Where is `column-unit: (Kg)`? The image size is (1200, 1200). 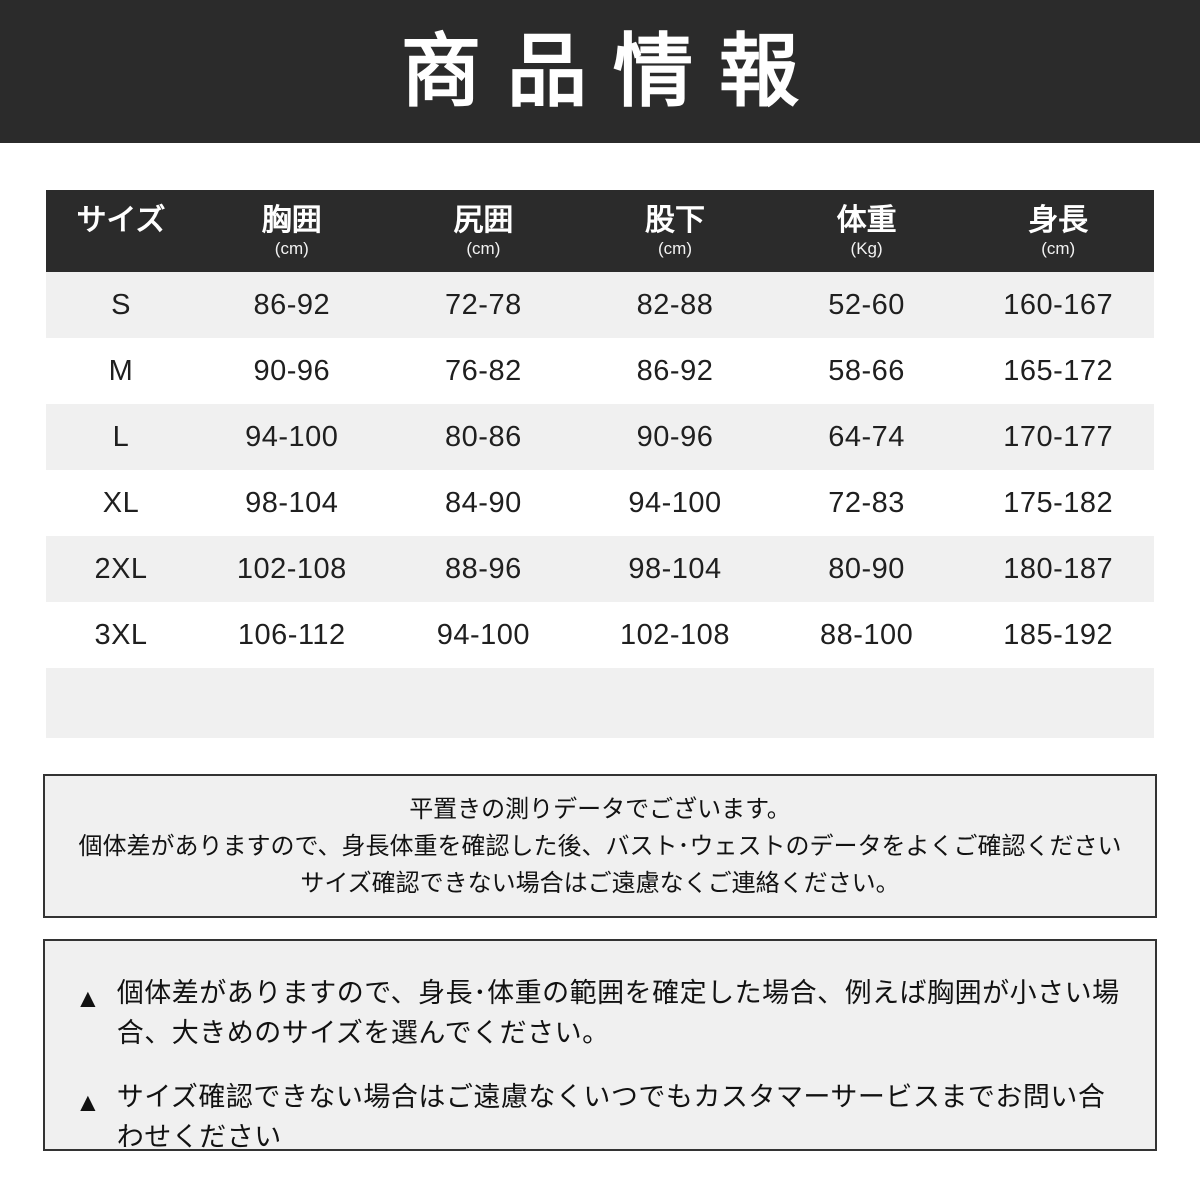
column-unit: (Kg) is located at coordinates (866, 248).